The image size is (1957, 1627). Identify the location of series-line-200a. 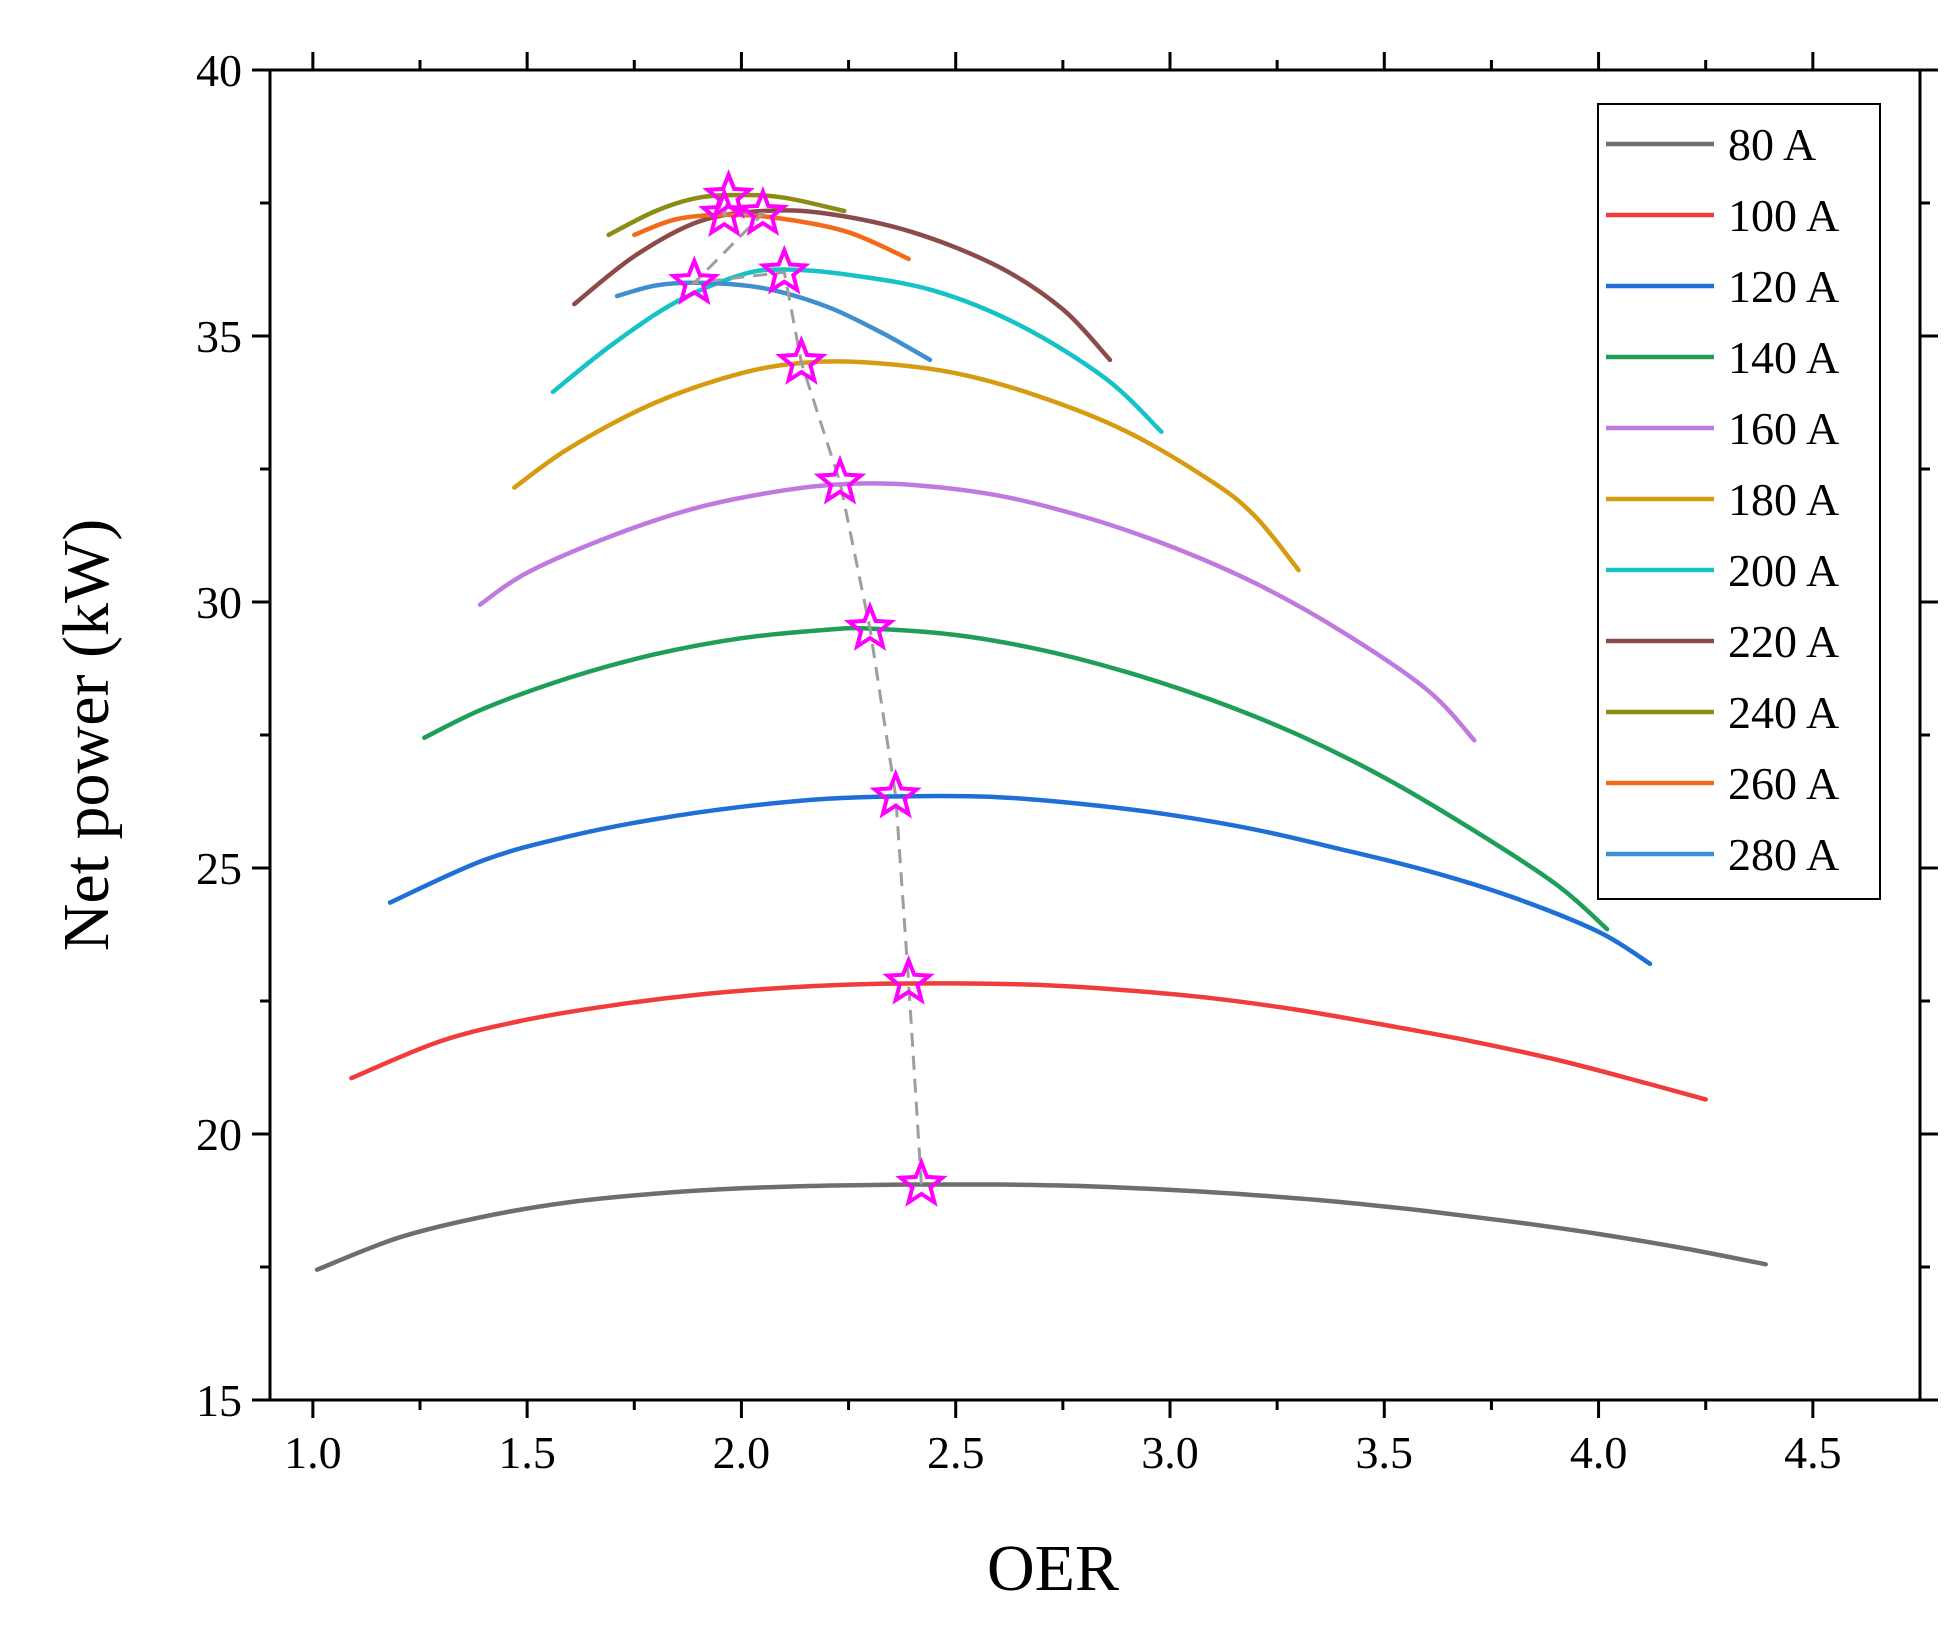
(857, 351).